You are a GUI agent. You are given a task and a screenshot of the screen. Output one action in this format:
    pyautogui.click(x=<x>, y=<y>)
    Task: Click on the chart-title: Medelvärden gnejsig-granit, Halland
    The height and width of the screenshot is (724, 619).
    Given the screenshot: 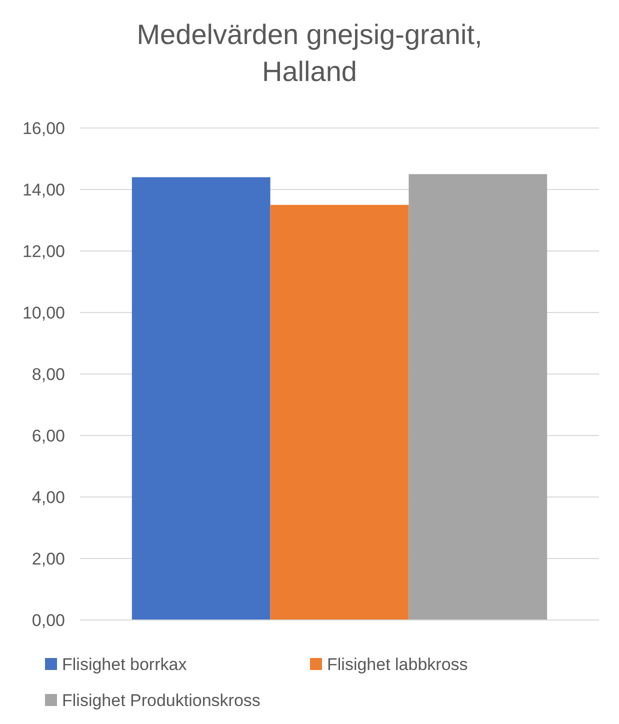 What is the action you would take?
    pyautogui.click(x=309, y=53)
    